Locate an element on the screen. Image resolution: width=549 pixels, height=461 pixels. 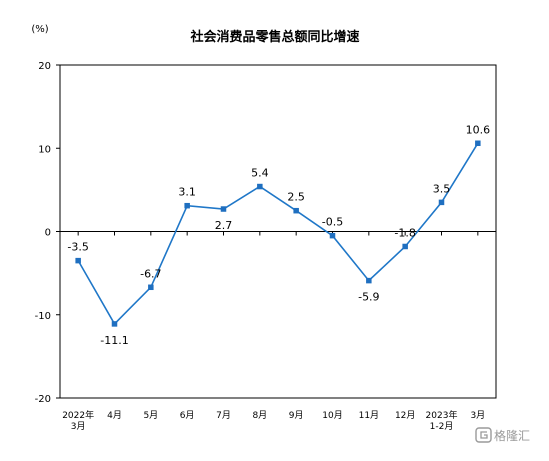
x-tick-label: 7月 is located at coordinates (223, 415).